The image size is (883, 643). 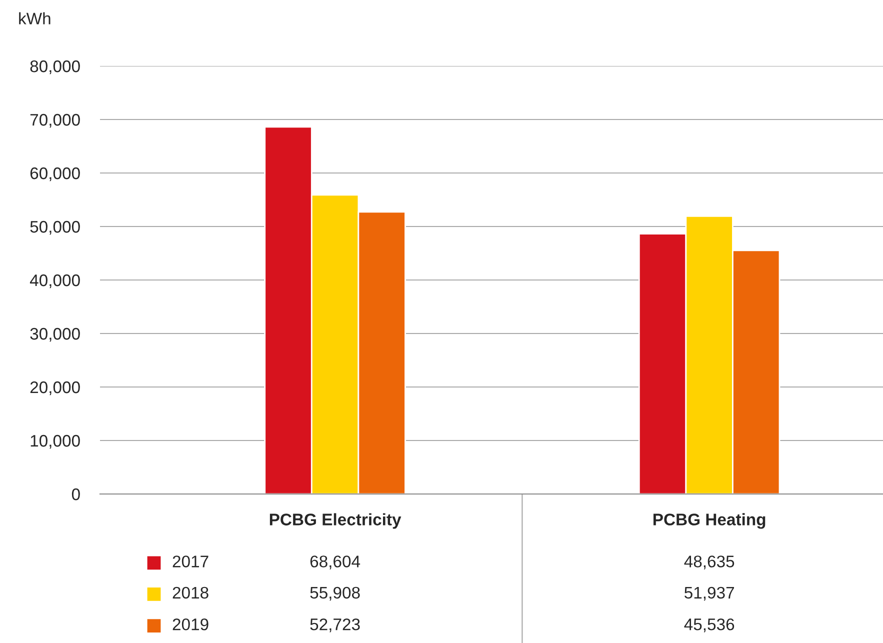 I want to click on legend-label: 2019, so click(x=190, y=624).